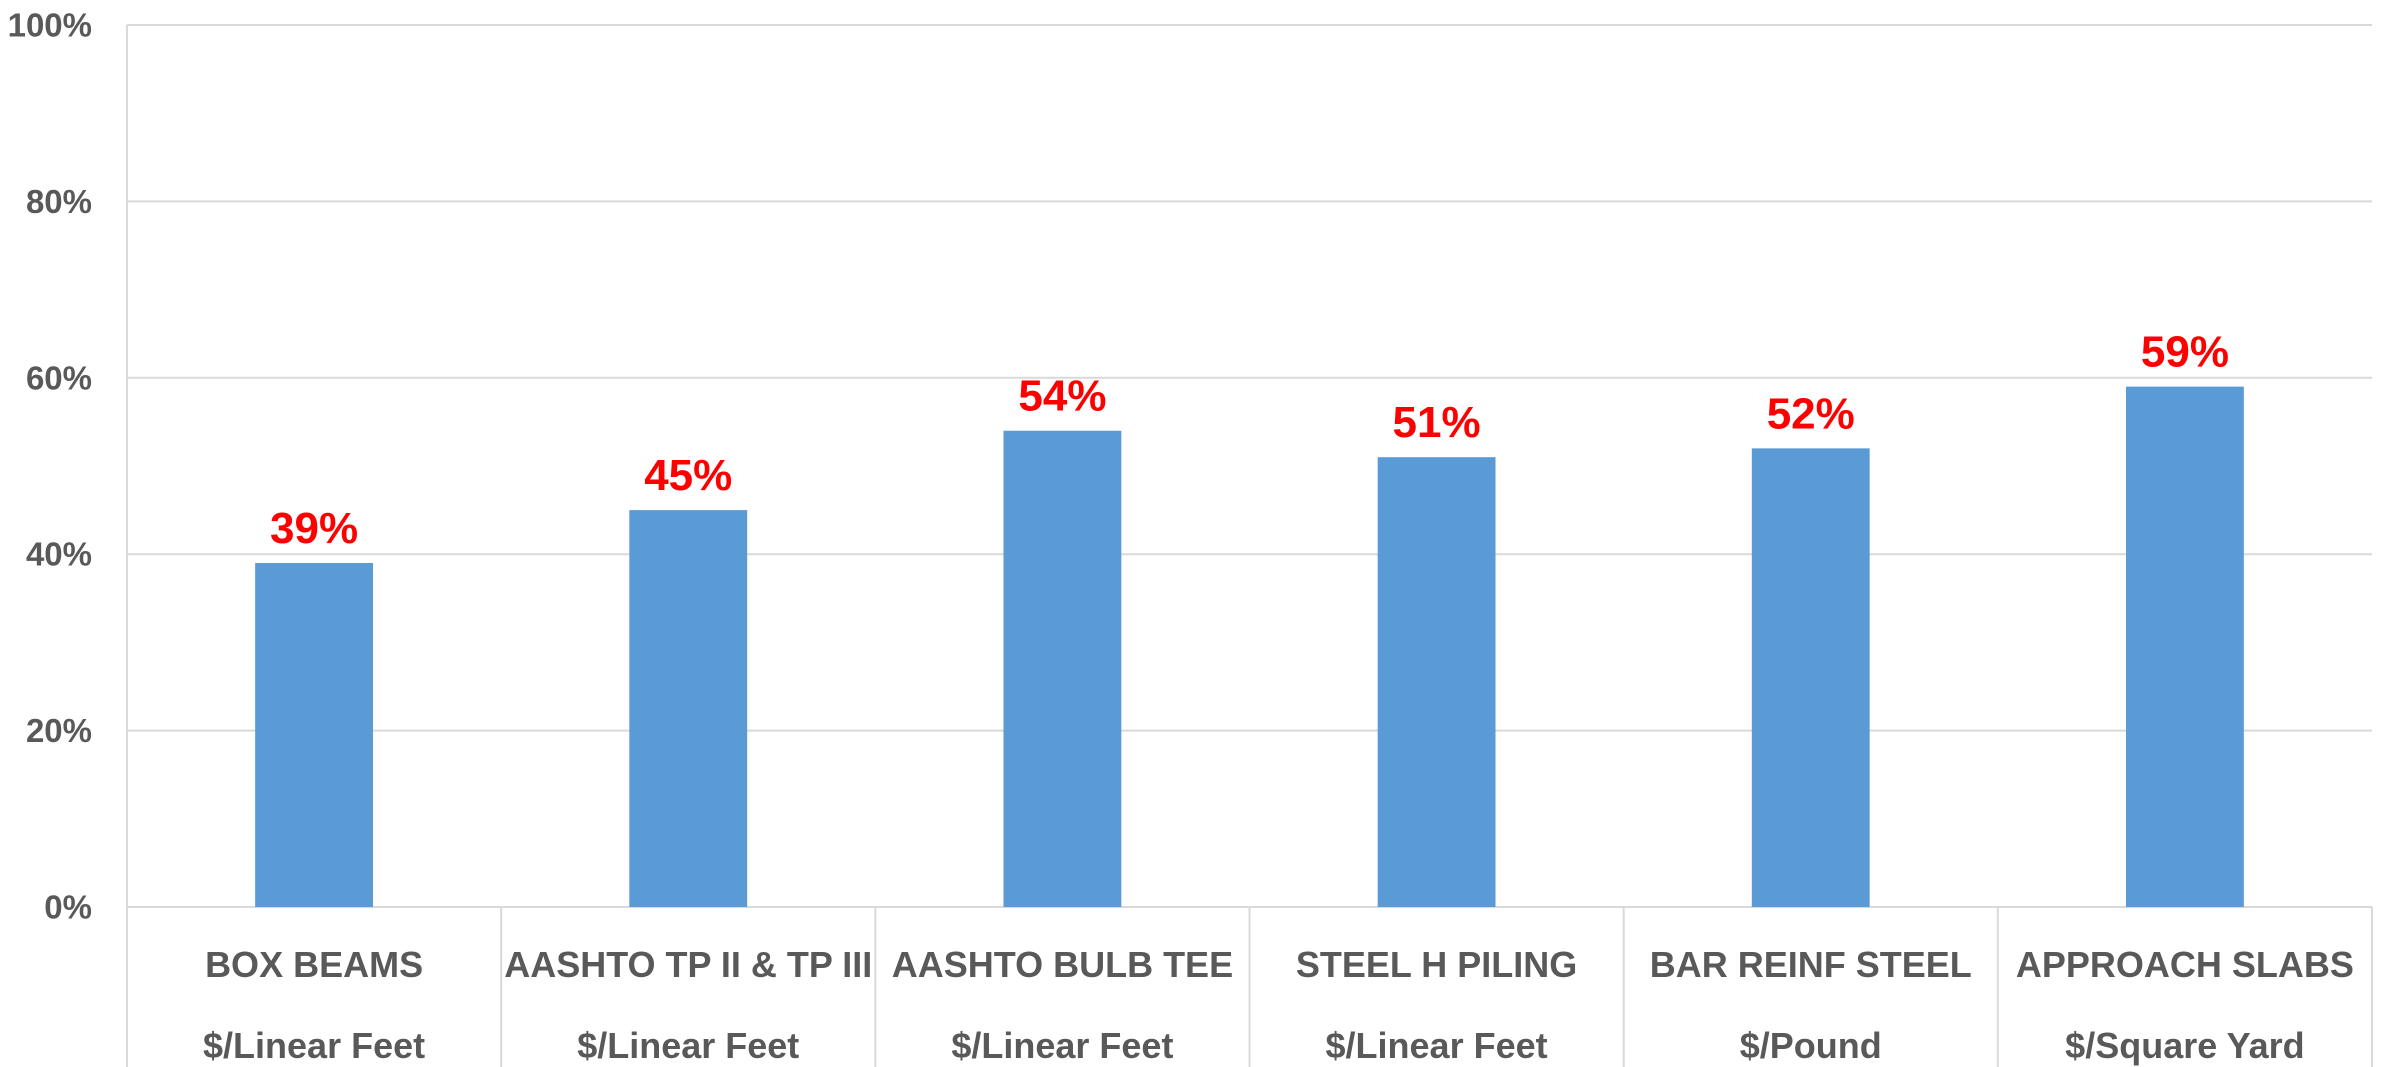 The image size is (2381, 1067). I want to click on data-label: 59%, so click(2185, 352).